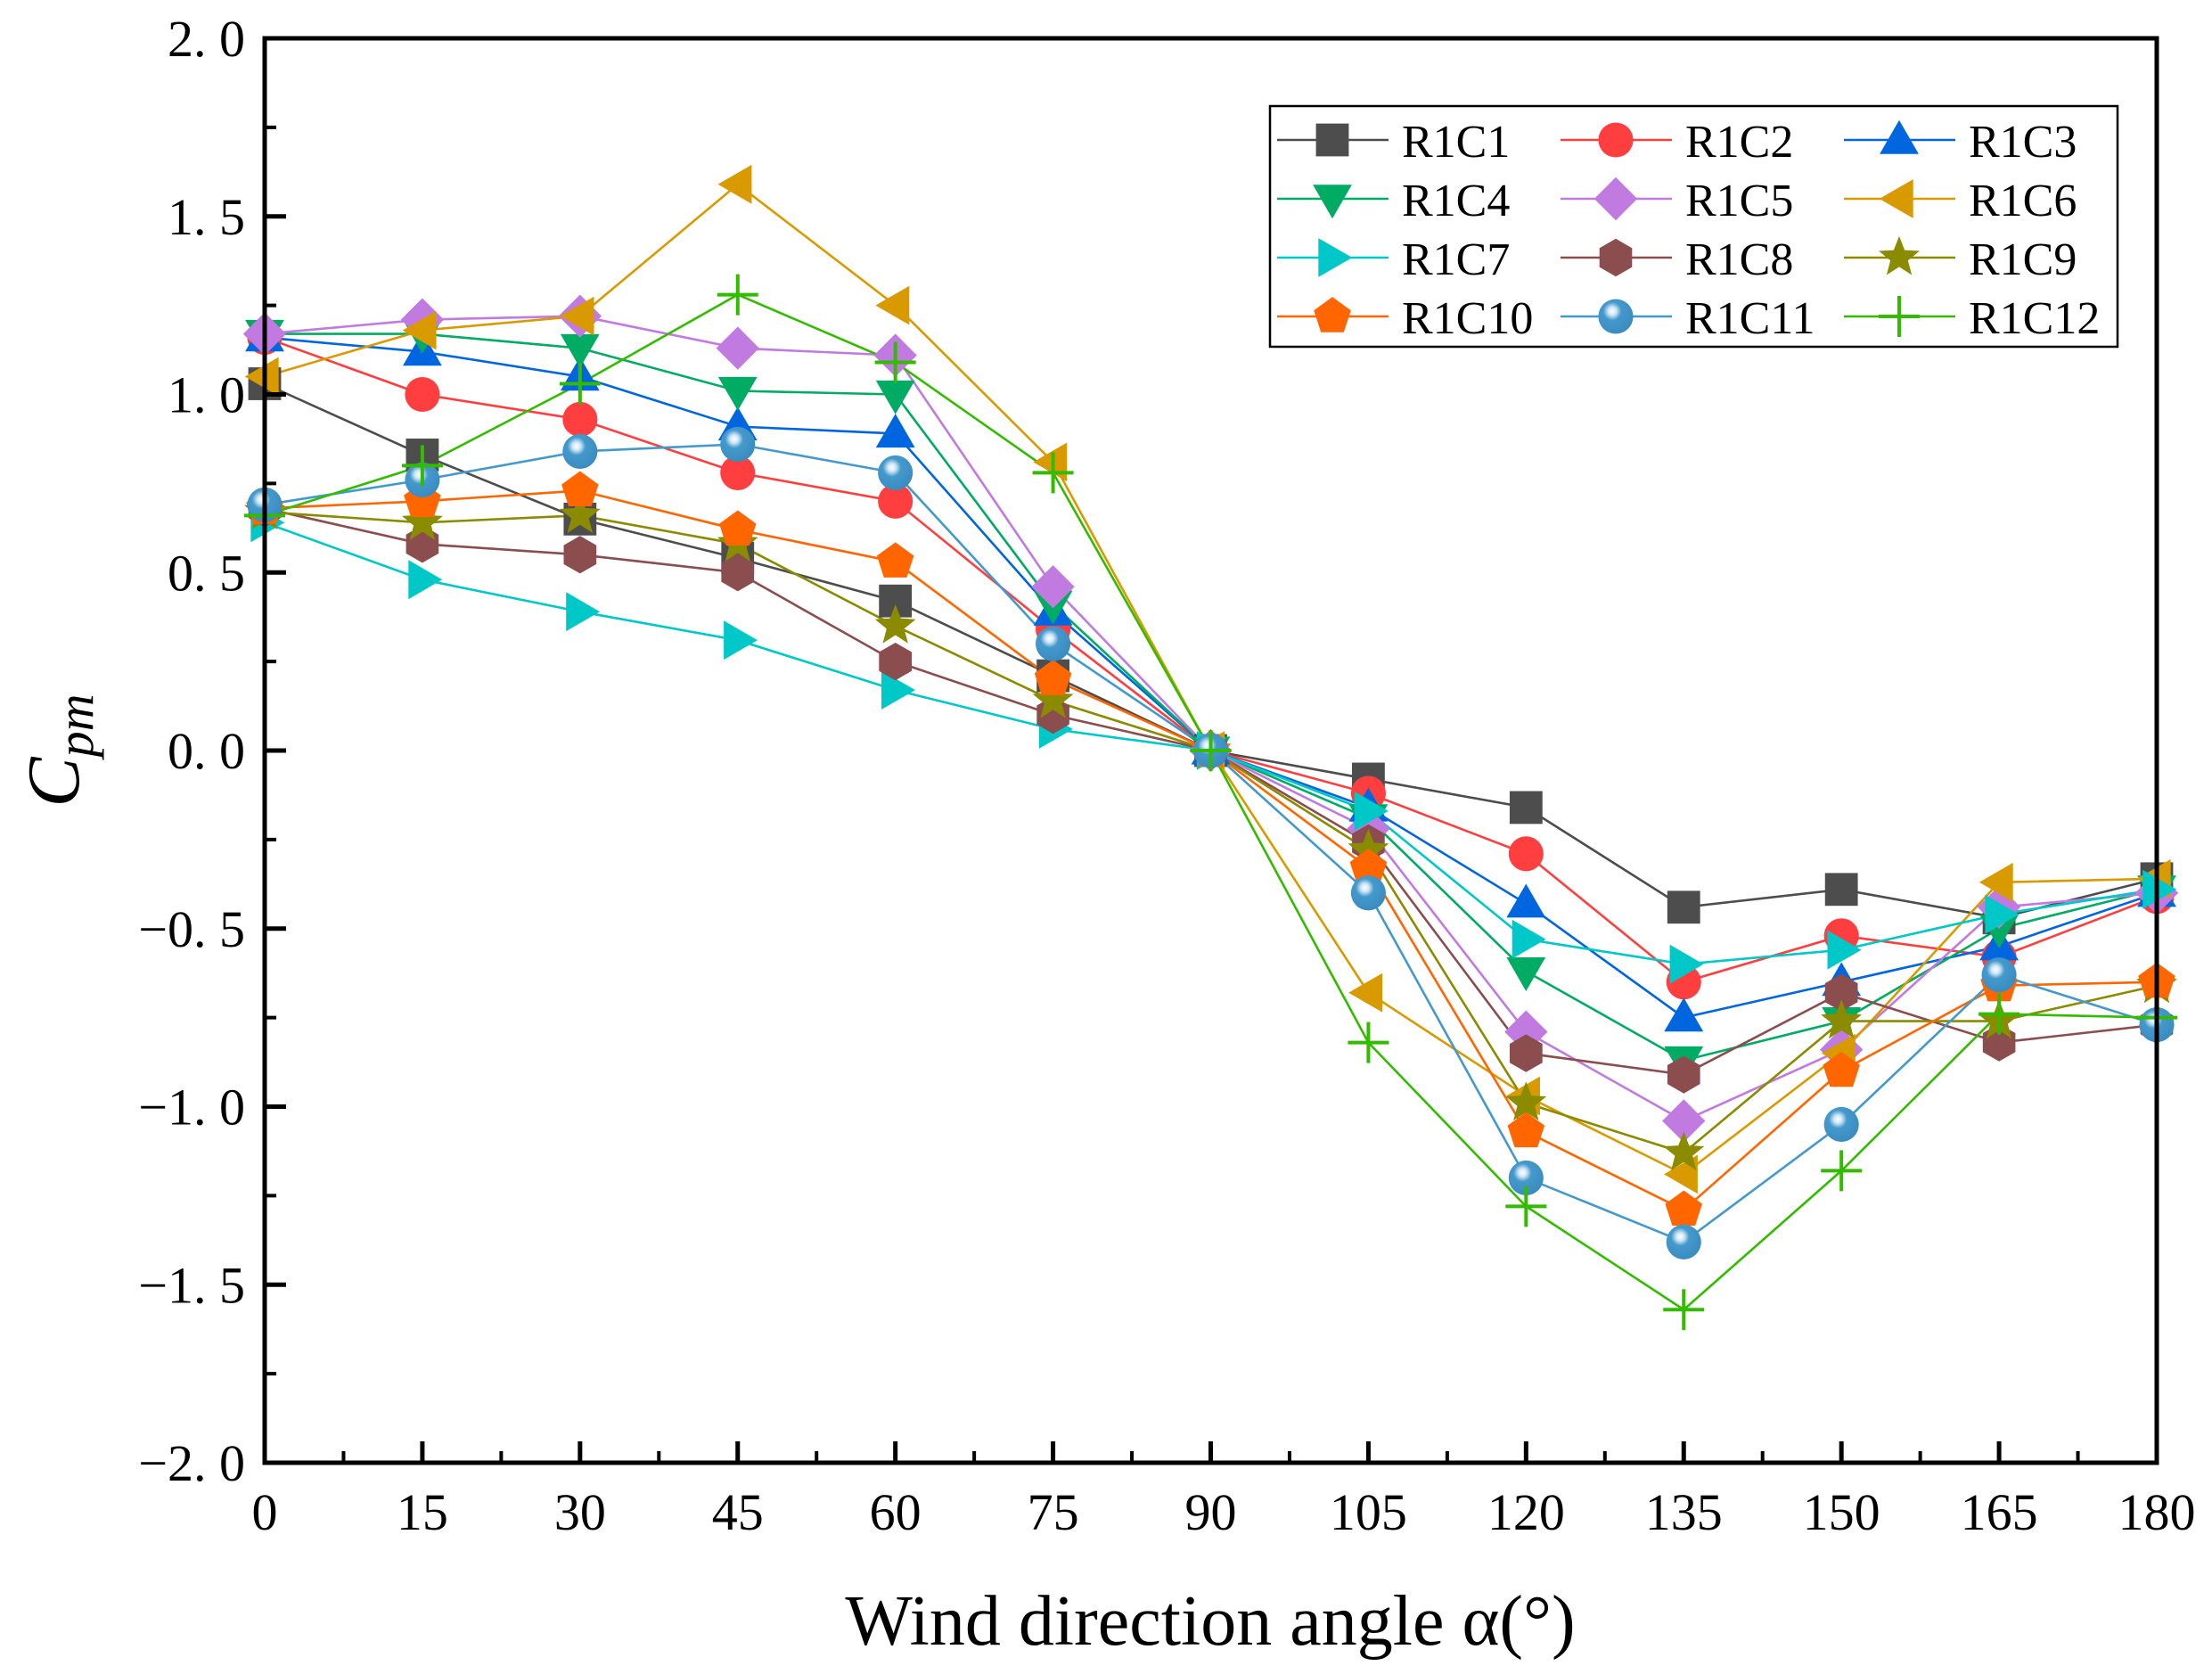  Describe the element at coordinates (58, 751) in the screenshot. I see `y-axis-title: Cpm` at that location.